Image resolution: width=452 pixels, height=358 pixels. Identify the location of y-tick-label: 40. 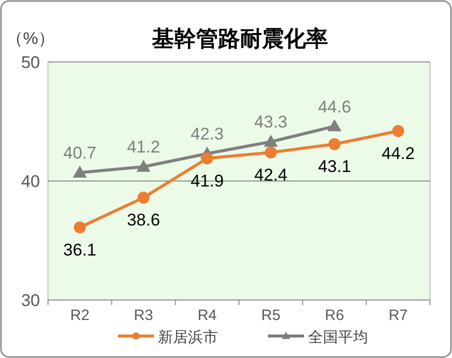
(30, 181).